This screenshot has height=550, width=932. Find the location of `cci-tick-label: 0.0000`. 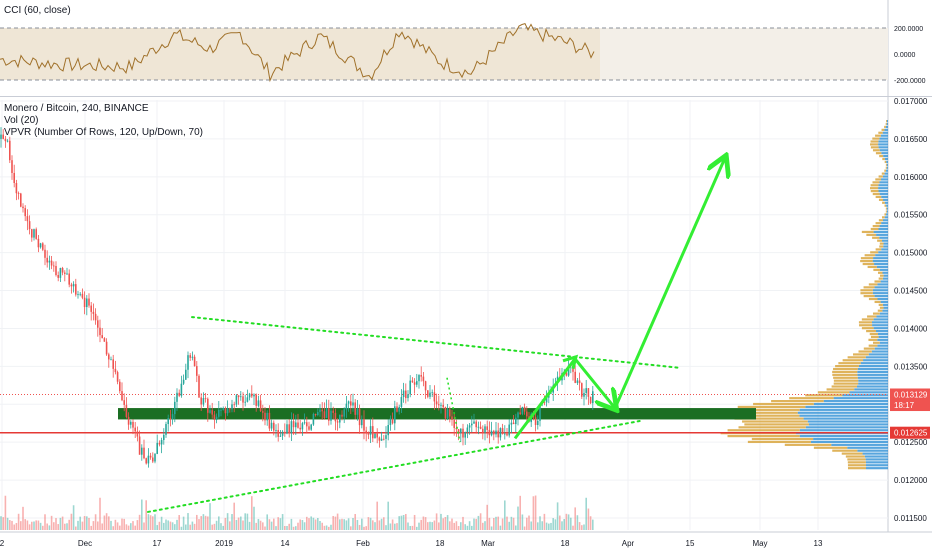

cci-tick-label: 0.0000 is located at coordinates (905, 55).